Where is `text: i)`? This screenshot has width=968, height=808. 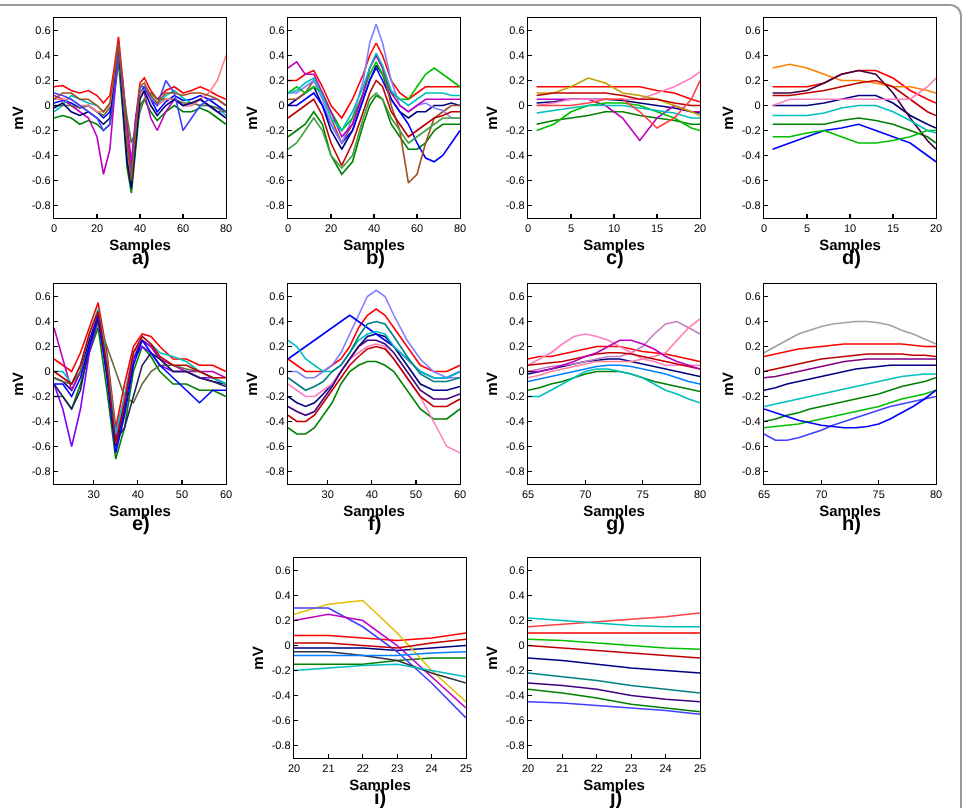 text: i) is located at coordinates (380, 798).